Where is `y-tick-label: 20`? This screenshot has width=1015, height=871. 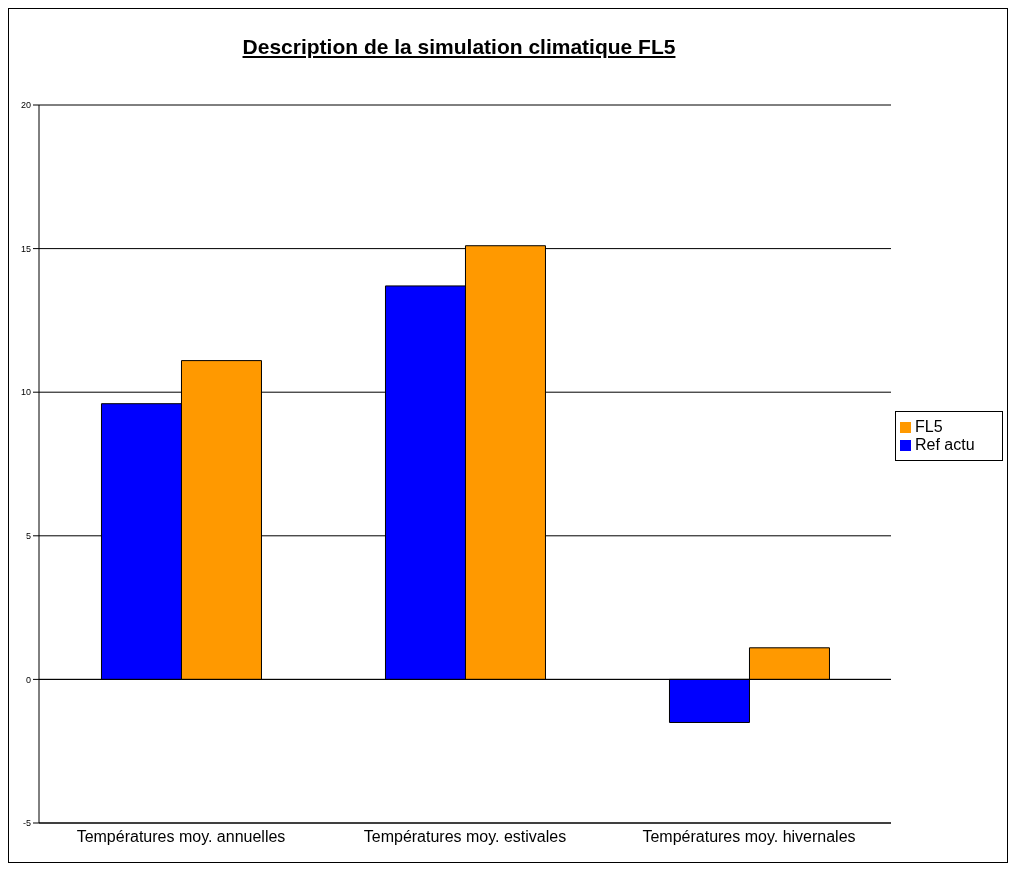
y-tick-label: 20 is located at coordinates (25, 105).